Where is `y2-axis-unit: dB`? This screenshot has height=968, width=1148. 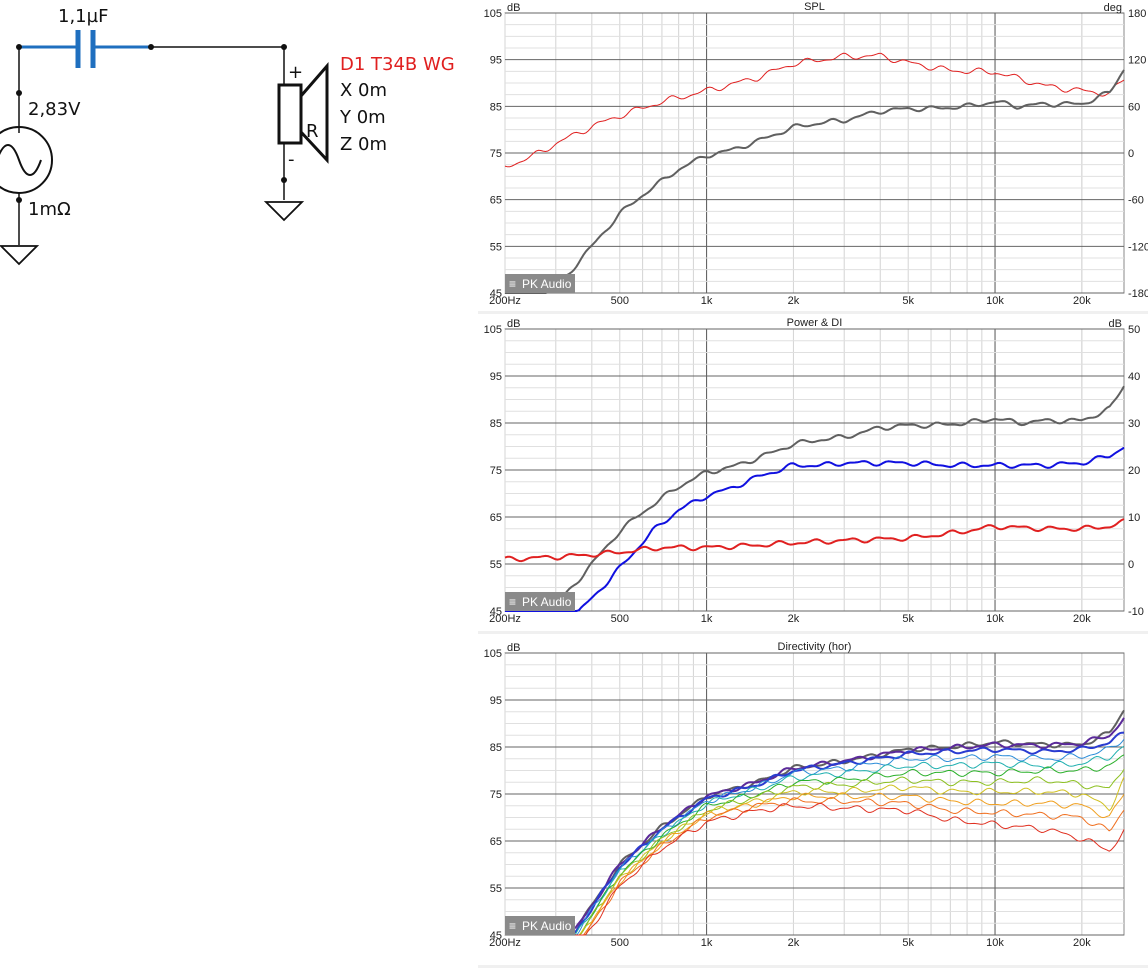 y2-axis-unit: dB is located at coordinates (1115, 324).